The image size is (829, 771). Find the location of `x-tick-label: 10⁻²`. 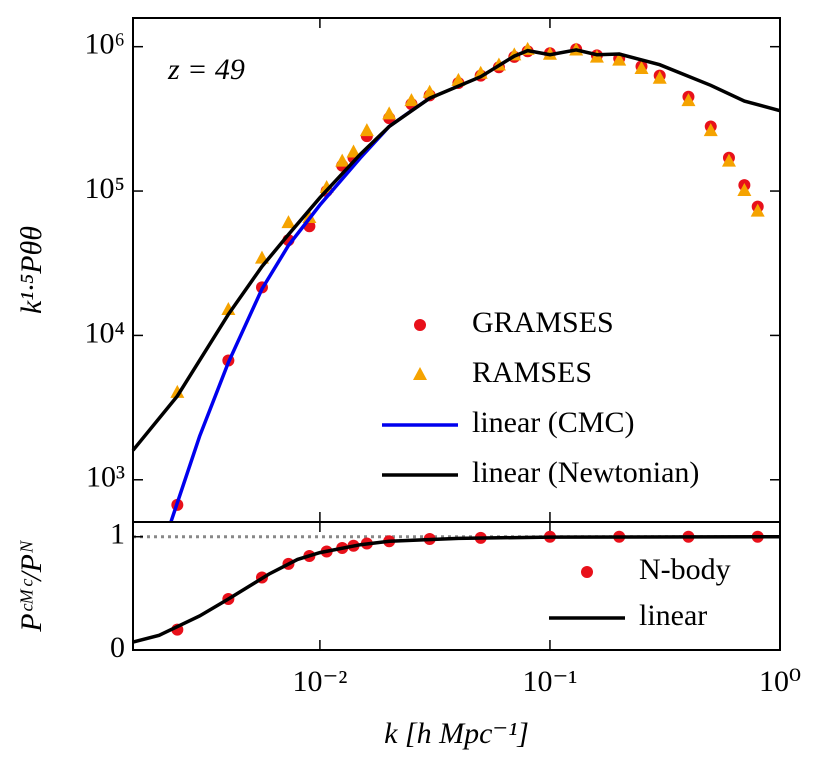

x-tick-label: 10⁻² is located at coordinates (319, 681).